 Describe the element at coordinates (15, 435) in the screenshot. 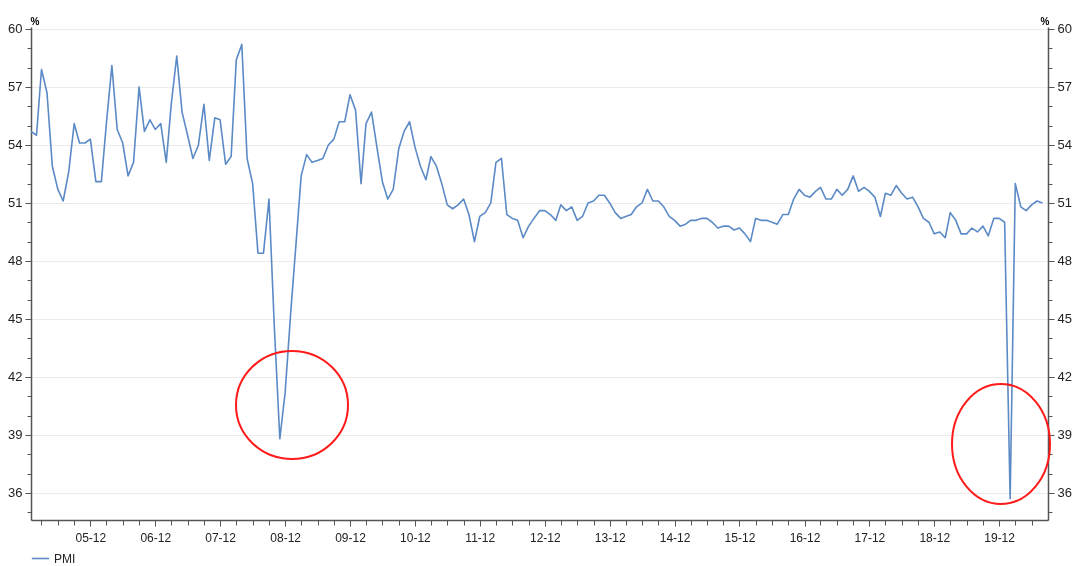

I see `y-tick-label: 39` at that location.